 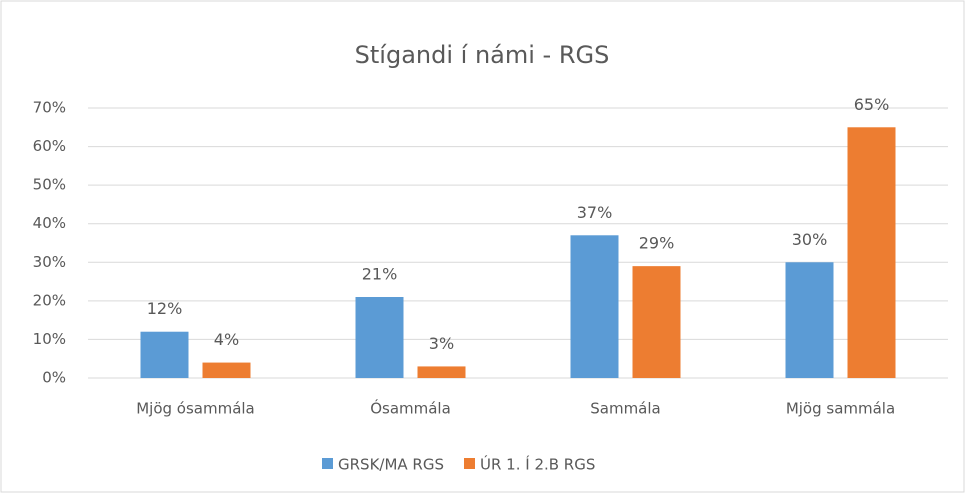 I want to click on y-tick-label: 10%, so click(x=49, y=339).